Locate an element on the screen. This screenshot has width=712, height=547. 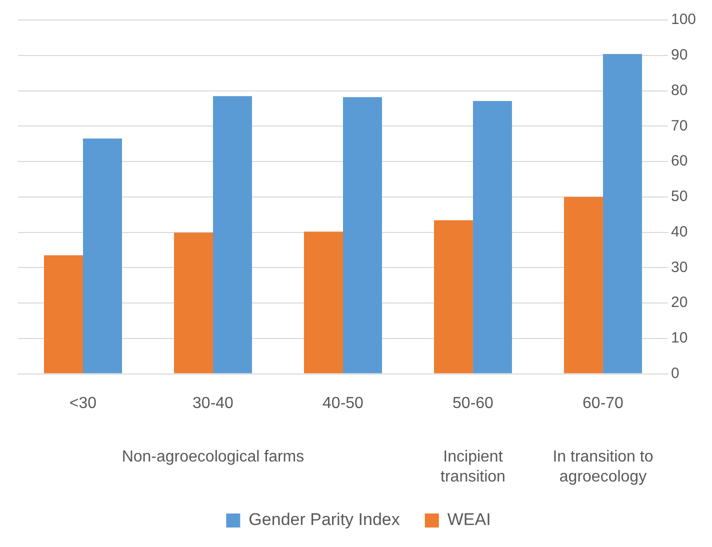
y-tick-label: 60 is located at coordinates (679, 161).